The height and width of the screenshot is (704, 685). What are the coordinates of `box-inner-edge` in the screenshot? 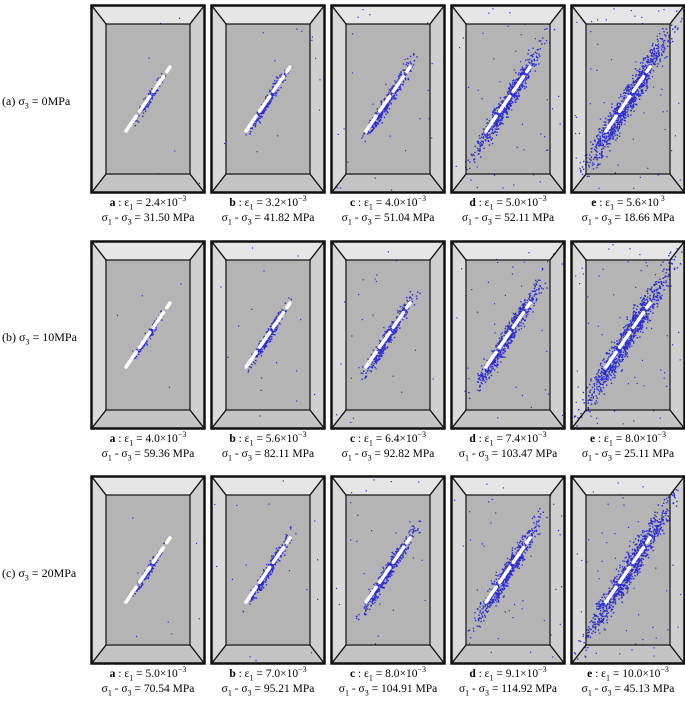 It's located at (268, 335).